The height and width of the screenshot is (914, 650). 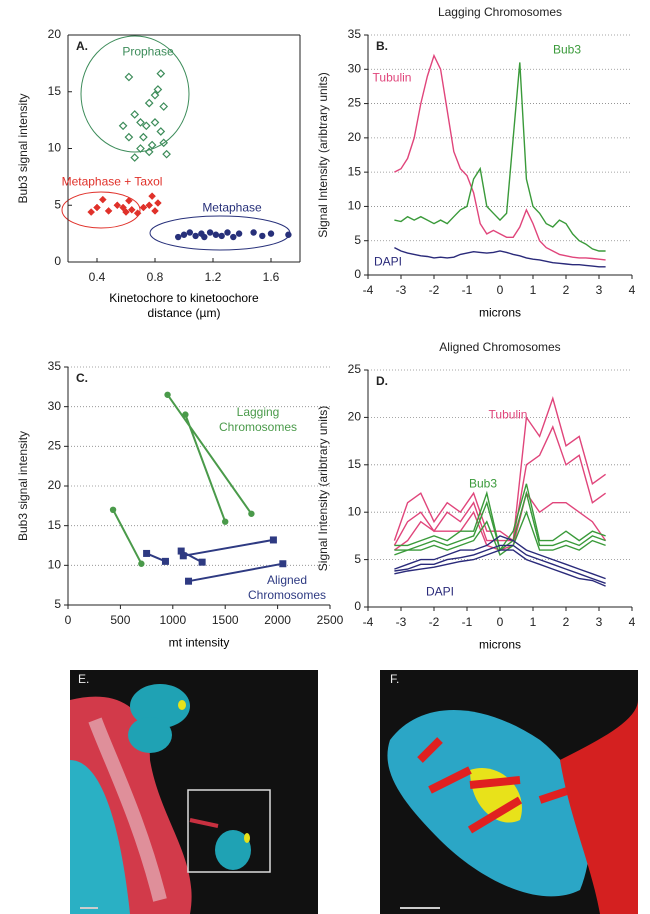 I want to click on x-tick-label: -4, so click(x=368, y=622).